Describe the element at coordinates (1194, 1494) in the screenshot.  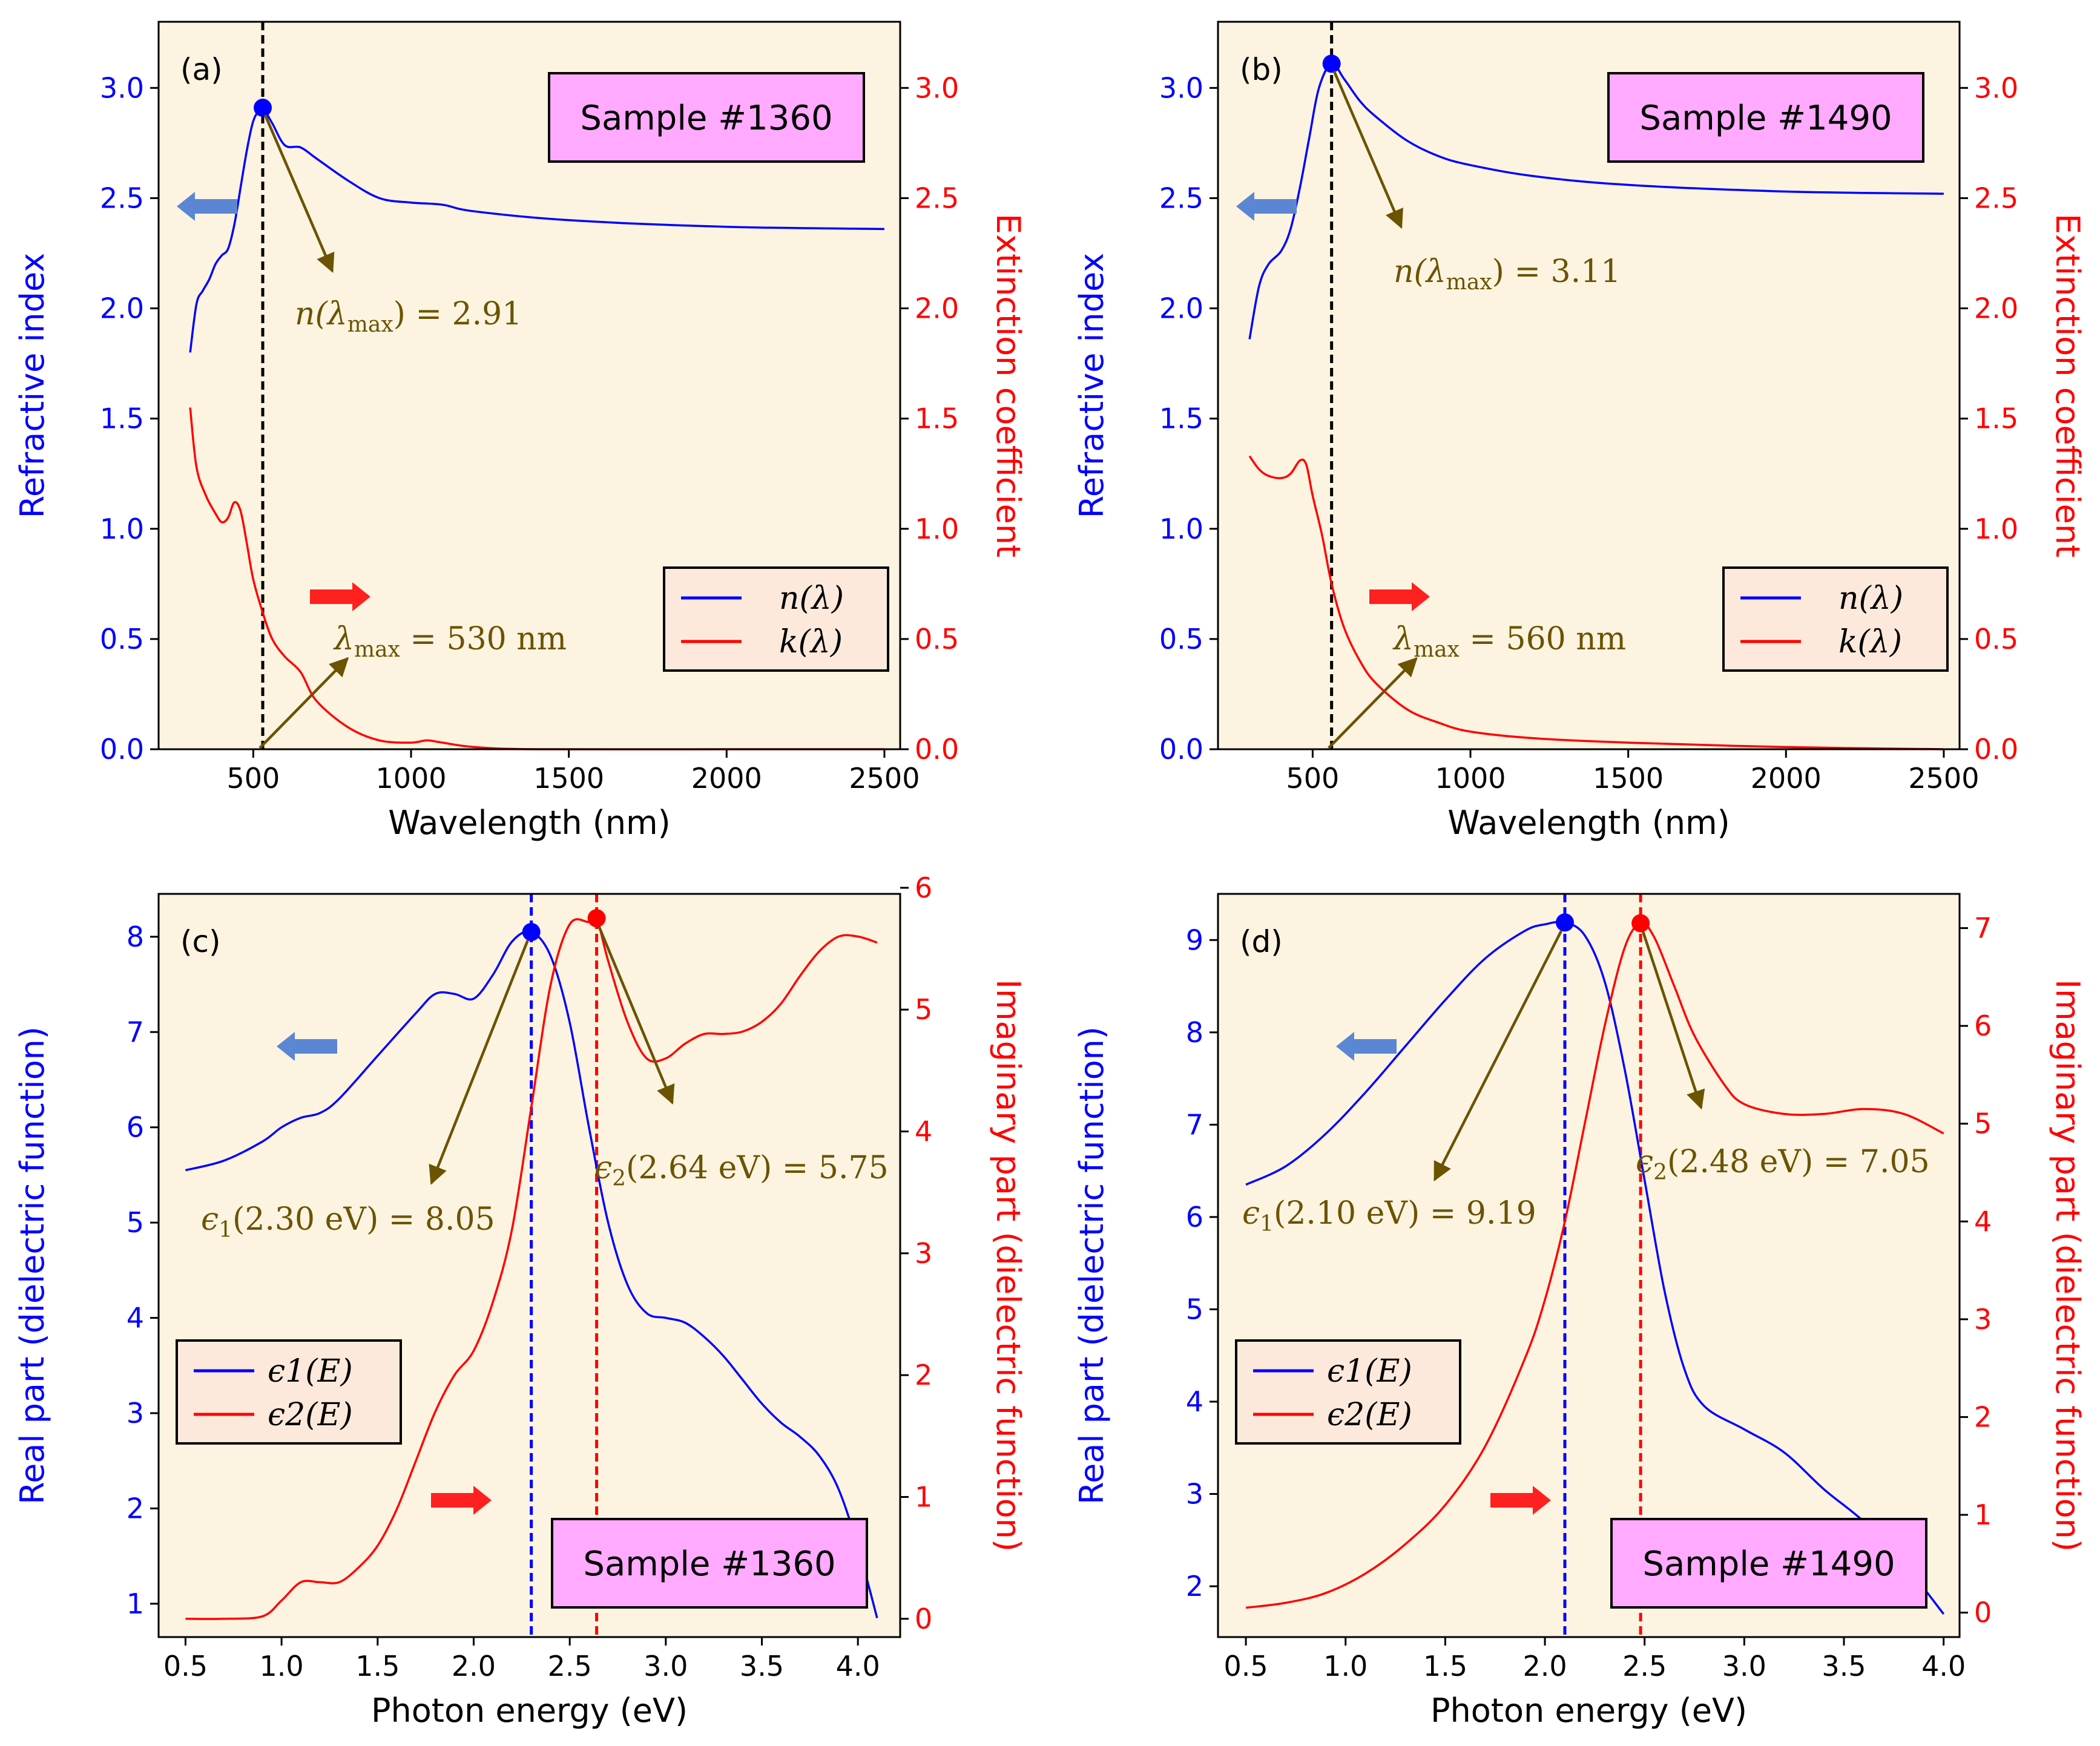
I see `y-left-tick-label: 3` at that location.